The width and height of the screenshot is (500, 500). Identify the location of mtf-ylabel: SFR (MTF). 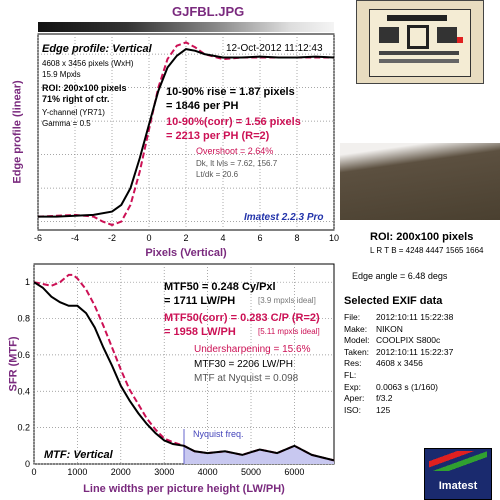
(13, 364).